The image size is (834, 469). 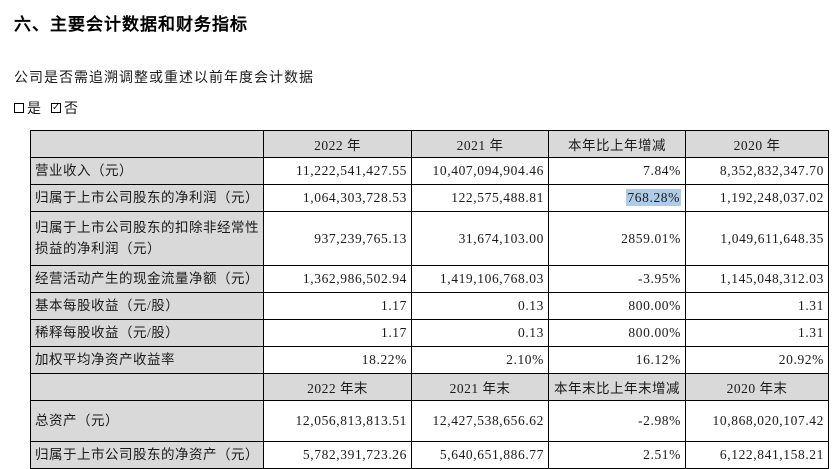 What do you see at coordinates (480, 387) in the screenshot?
I see `header-eoy-2021: 2021 年末` at bounding box center [480, 387].